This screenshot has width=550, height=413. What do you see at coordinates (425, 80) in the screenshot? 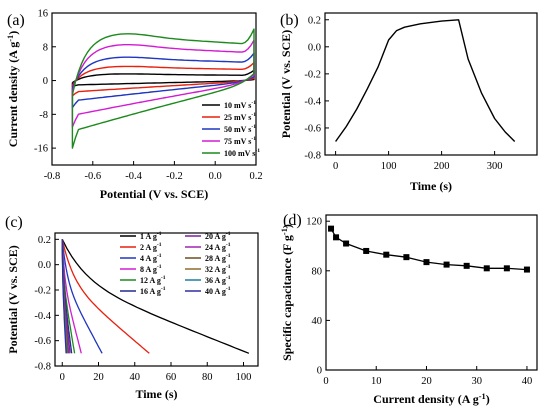
I see `gcd-curve` at bounding box center [425, 80].